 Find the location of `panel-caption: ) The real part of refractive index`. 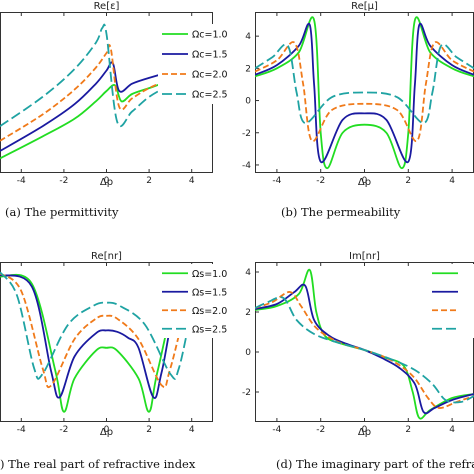

panel-caption: ) The real part of refractive index is located at coordinates (98, 464).